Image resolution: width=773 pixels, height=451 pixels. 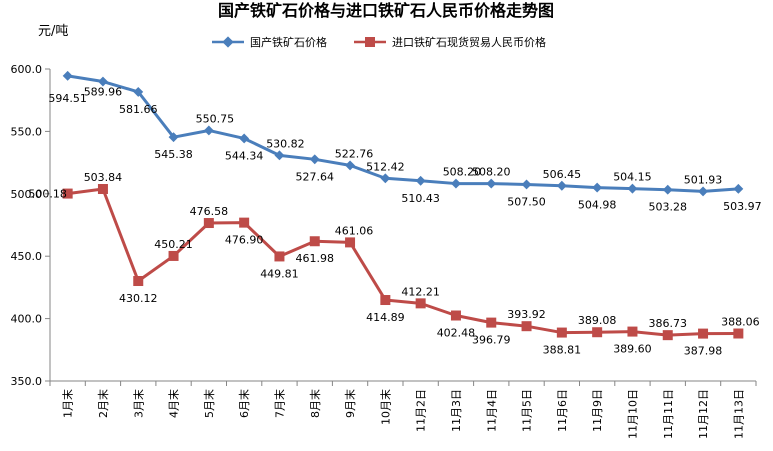 What do you see at coordinates (228, 42) in the screenshot?
I see `legend-marker-domestic` at bounding box center [228, 42].